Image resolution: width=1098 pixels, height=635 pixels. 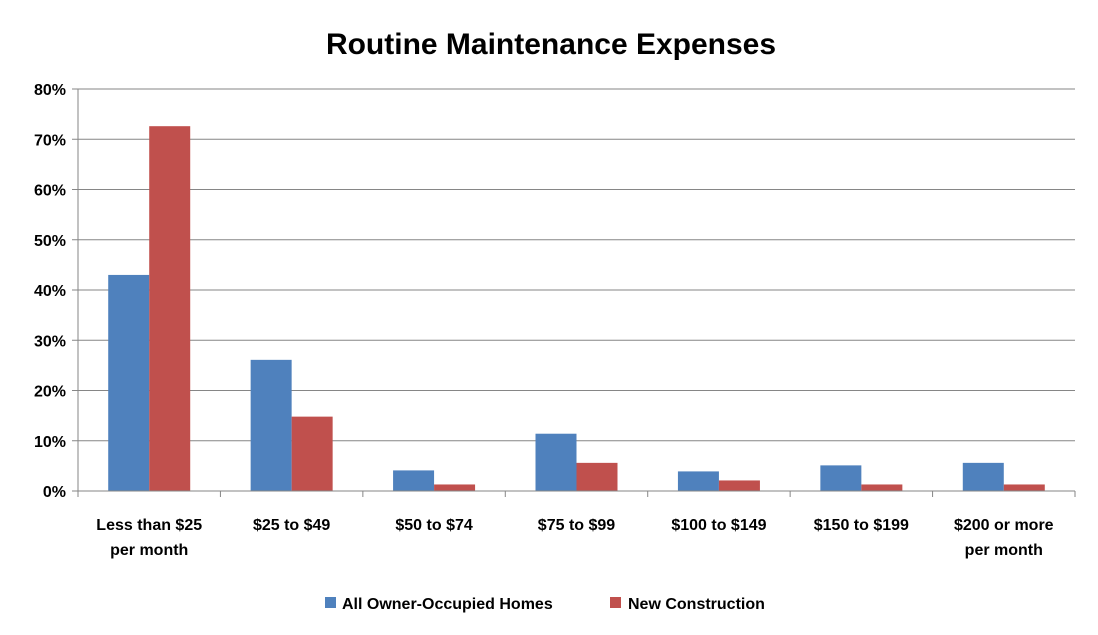 I want to click on y-tick-label: 70%, so click(x=50, y=140).